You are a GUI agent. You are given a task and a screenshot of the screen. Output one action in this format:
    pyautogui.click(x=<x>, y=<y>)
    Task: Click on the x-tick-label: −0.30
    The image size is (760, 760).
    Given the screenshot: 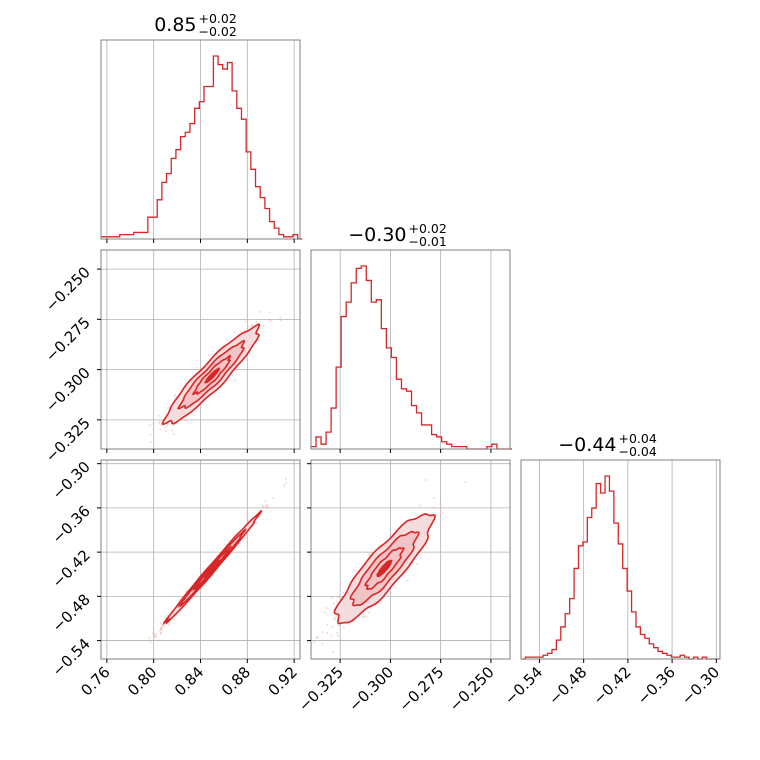 What is the action you would take?
    pyautogui.click(x=700, y=685)
    